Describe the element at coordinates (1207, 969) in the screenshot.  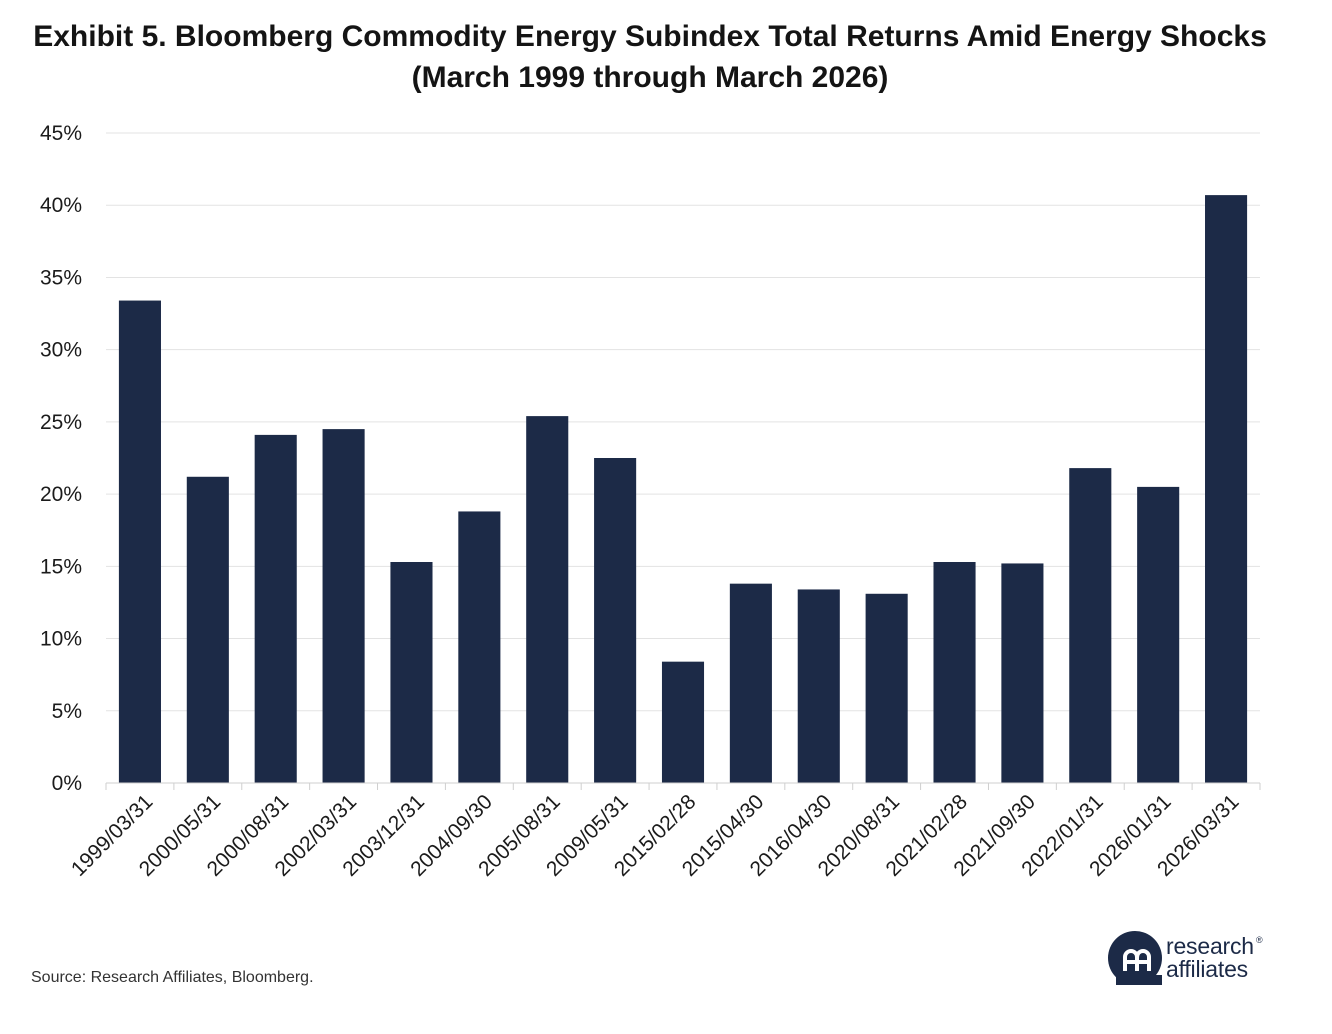
I see `logo-line-2: affiliates` at that location.